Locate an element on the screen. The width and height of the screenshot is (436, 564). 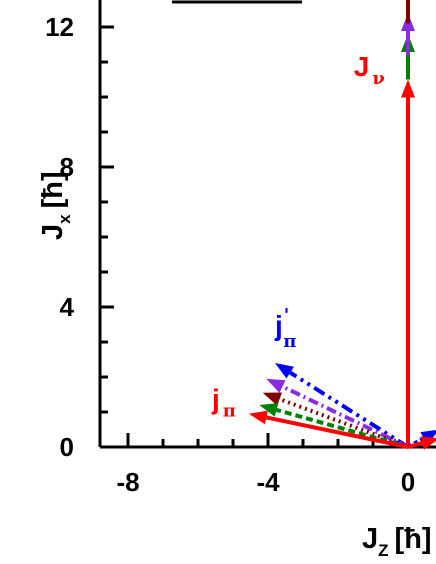
x-tick-label: 0 is located at coordinates (408, 482).